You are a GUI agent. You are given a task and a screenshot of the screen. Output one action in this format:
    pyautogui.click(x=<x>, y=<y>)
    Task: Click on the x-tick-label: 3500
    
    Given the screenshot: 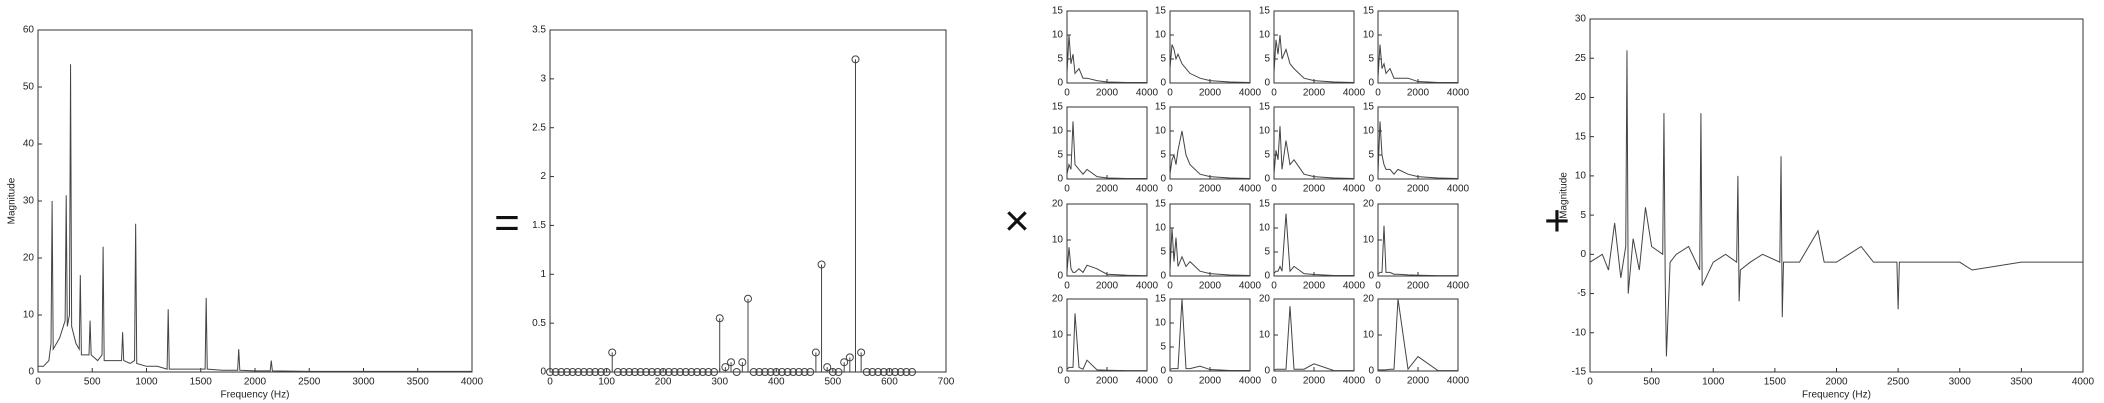 What is the action you would take?
    pyautogui.click(x=2021, y=382)
    